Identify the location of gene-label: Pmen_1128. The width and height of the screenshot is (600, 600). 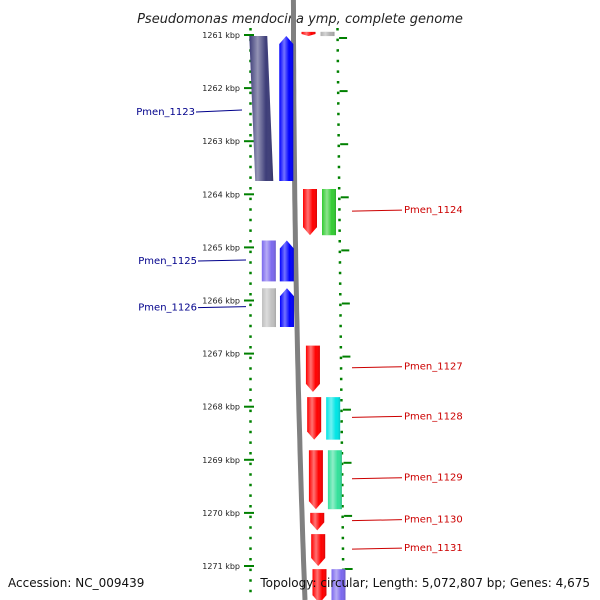
(433, 416).